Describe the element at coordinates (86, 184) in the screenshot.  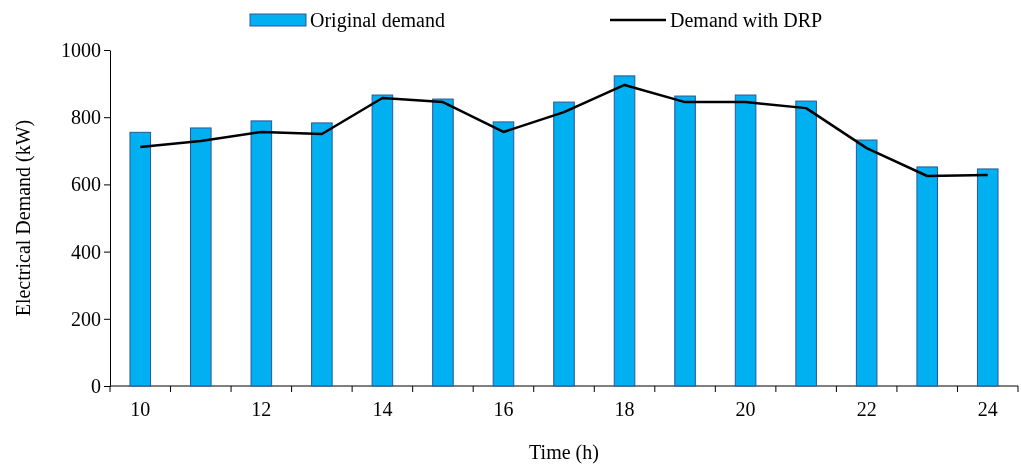
I see `y-tick-label: 600` at that location.